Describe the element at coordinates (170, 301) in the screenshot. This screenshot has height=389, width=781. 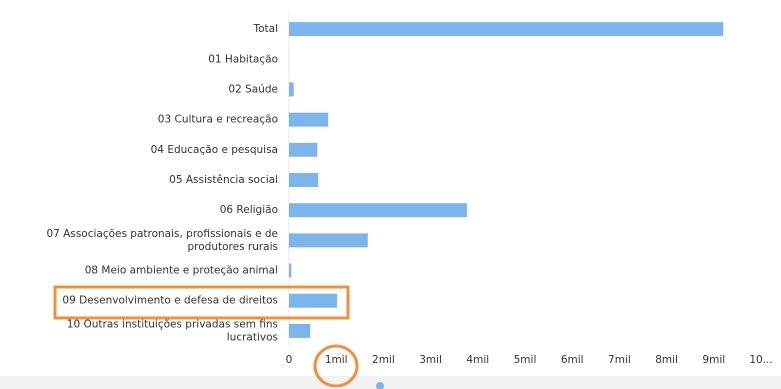
I see `y-tick-label: 09 Desenvolvimento e defesa de direitos` at that location.